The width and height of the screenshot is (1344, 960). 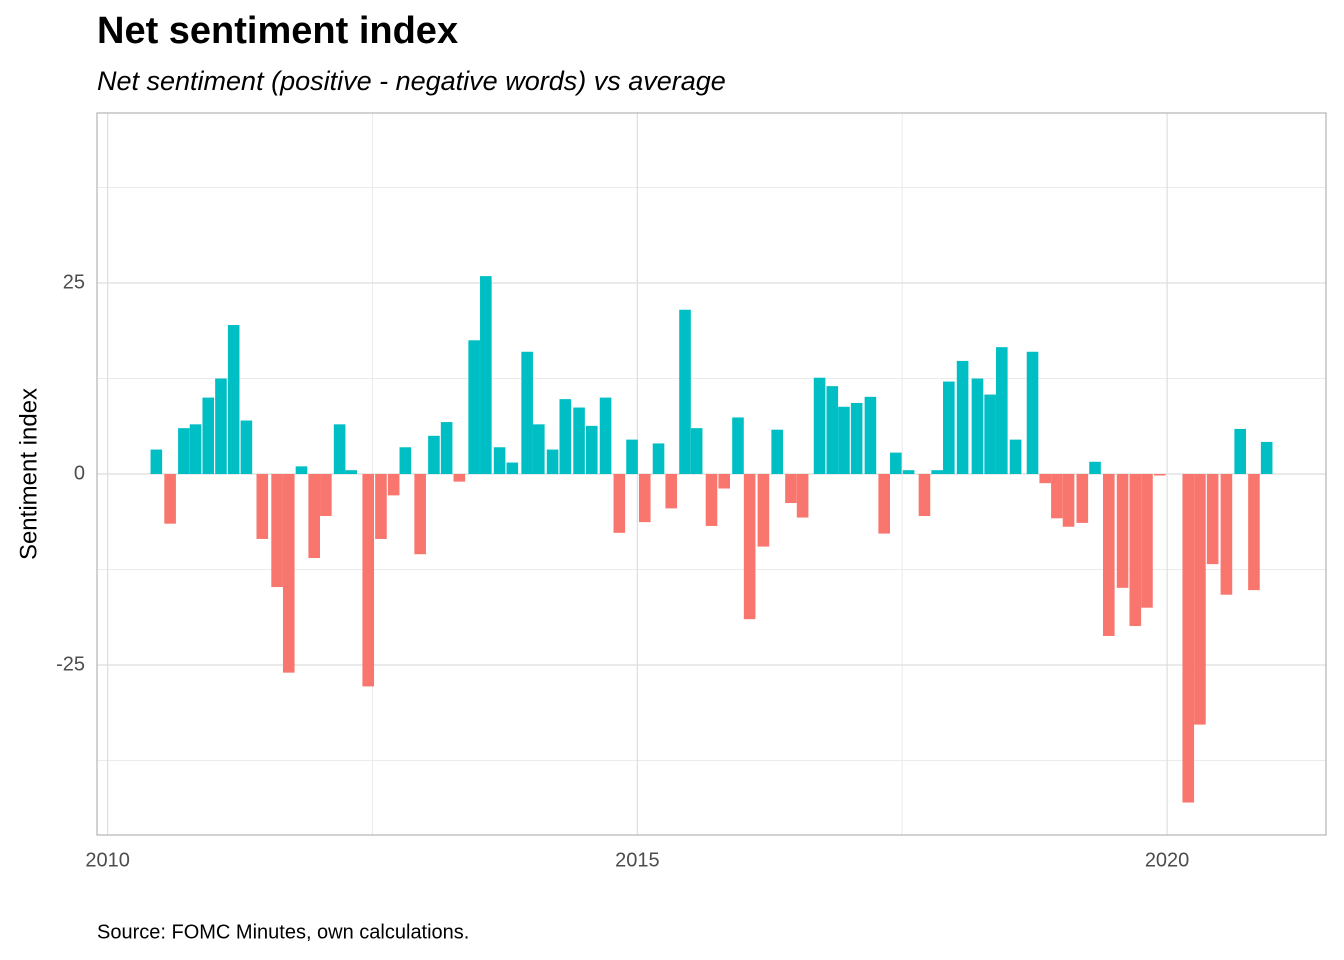 I want to click on y-axis-label: Sentiment index, so click(x=28, y=474).